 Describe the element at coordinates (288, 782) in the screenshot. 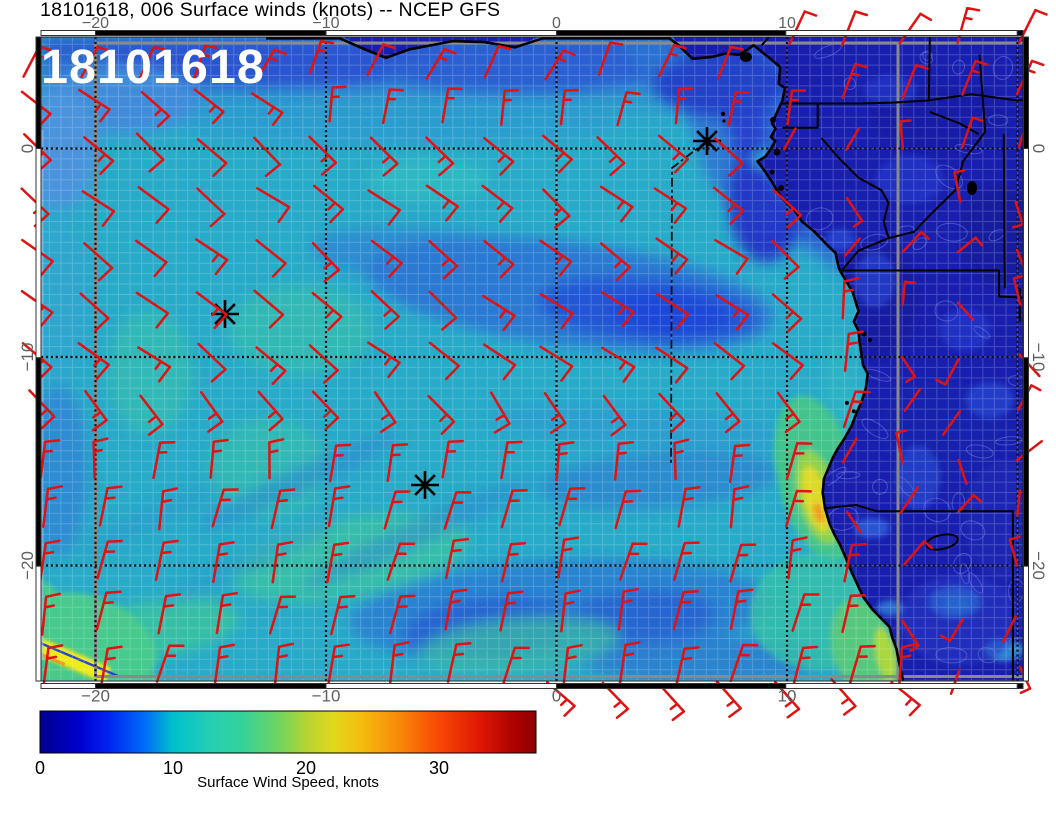

I see `svg-text: Surface Wind Speed, knots` at that location.